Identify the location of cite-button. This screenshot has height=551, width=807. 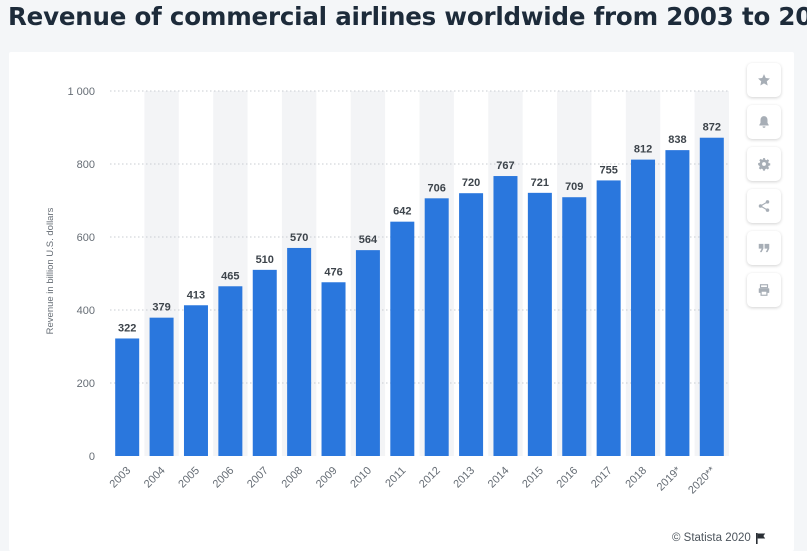
(764, 248).